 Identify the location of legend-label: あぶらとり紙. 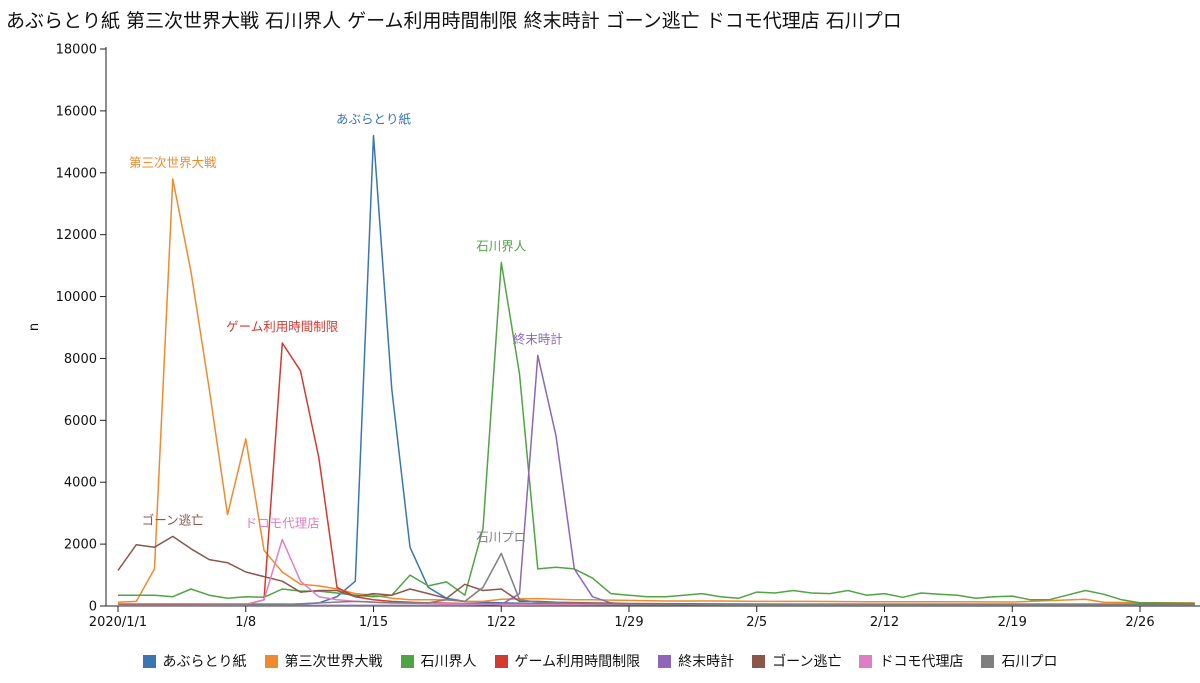
(204, 662).